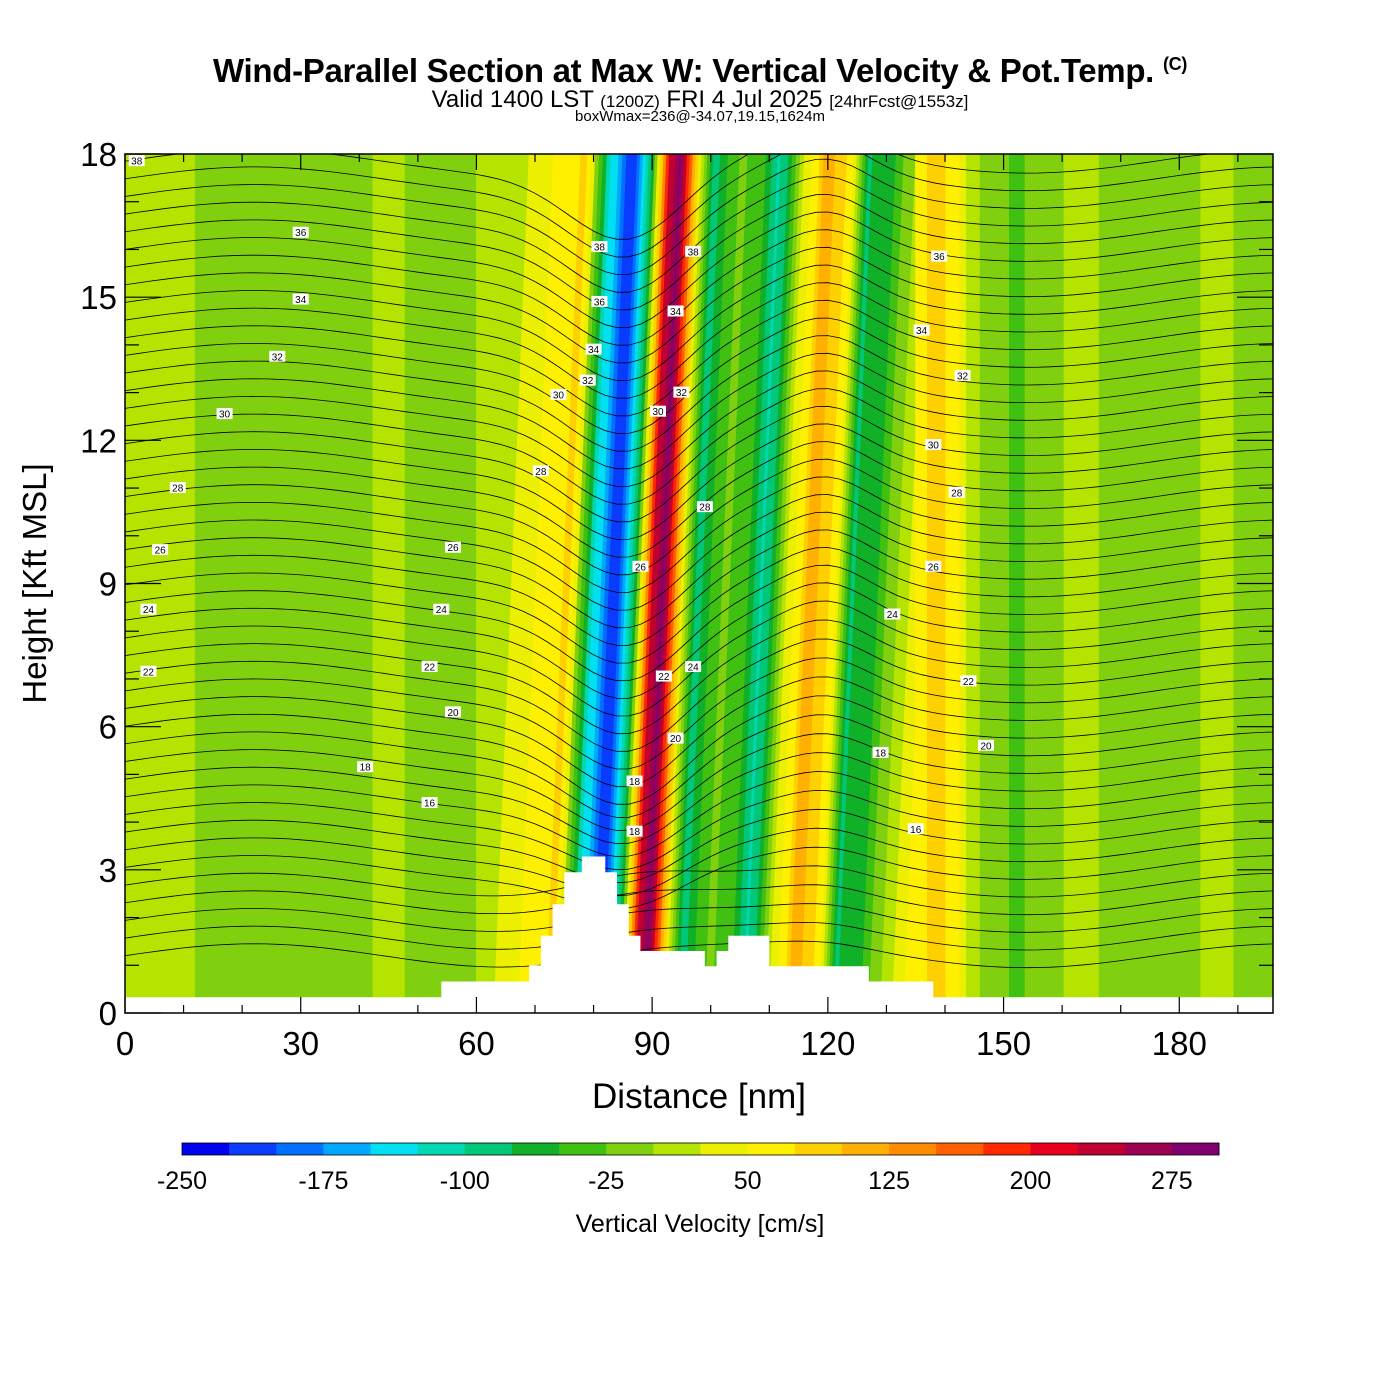 The width and height of the screenshot is (1400, 1400). What do you see at coordinates (922, 331) in the screenshot?
I see `theta-contour-label-text: 34` at bounding box center [922, 331].